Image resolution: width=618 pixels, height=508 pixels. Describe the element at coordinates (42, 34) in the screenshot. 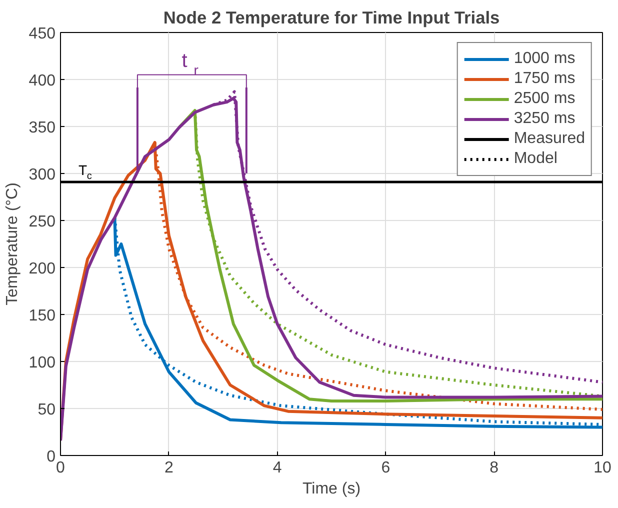

I see `y-tick-label: 450` at that location.